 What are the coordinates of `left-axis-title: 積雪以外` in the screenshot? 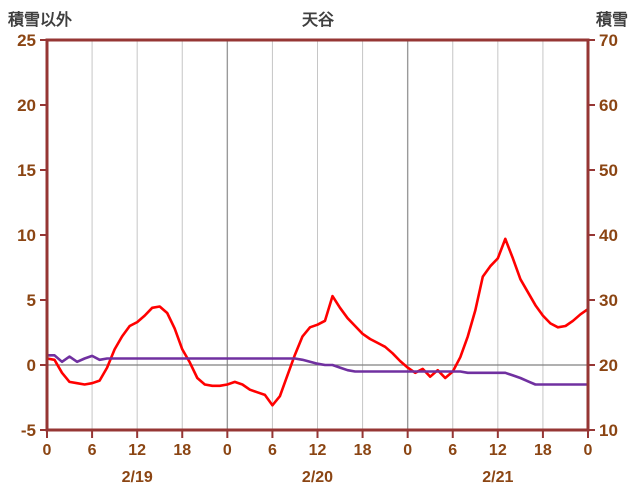 It's located at (40, 20).